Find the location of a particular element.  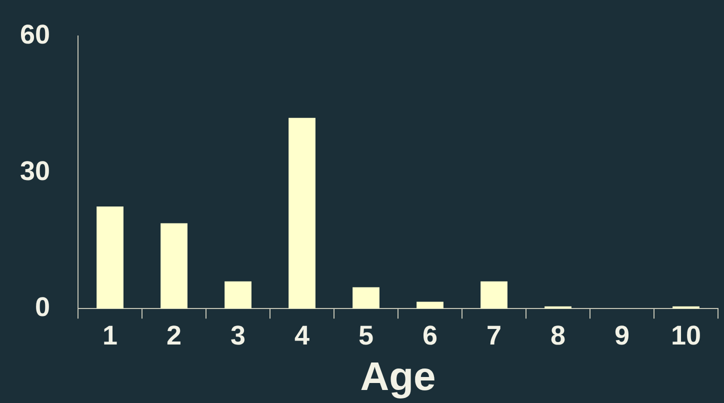

x-tick-label: 6 is located at coordinates (430, 335).